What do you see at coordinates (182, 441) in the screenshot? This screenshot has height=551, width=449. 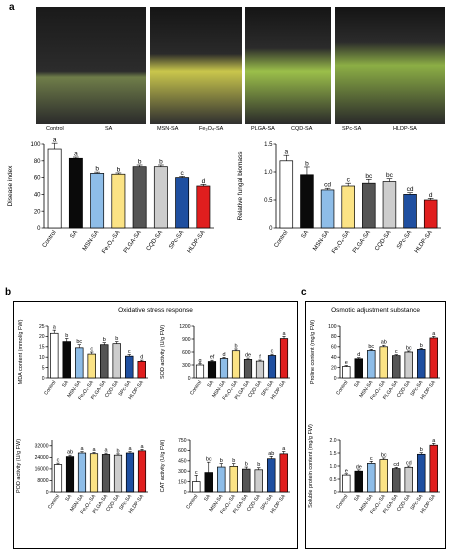 I see `y-tick-label: 750` at bounding box center [182, 441].